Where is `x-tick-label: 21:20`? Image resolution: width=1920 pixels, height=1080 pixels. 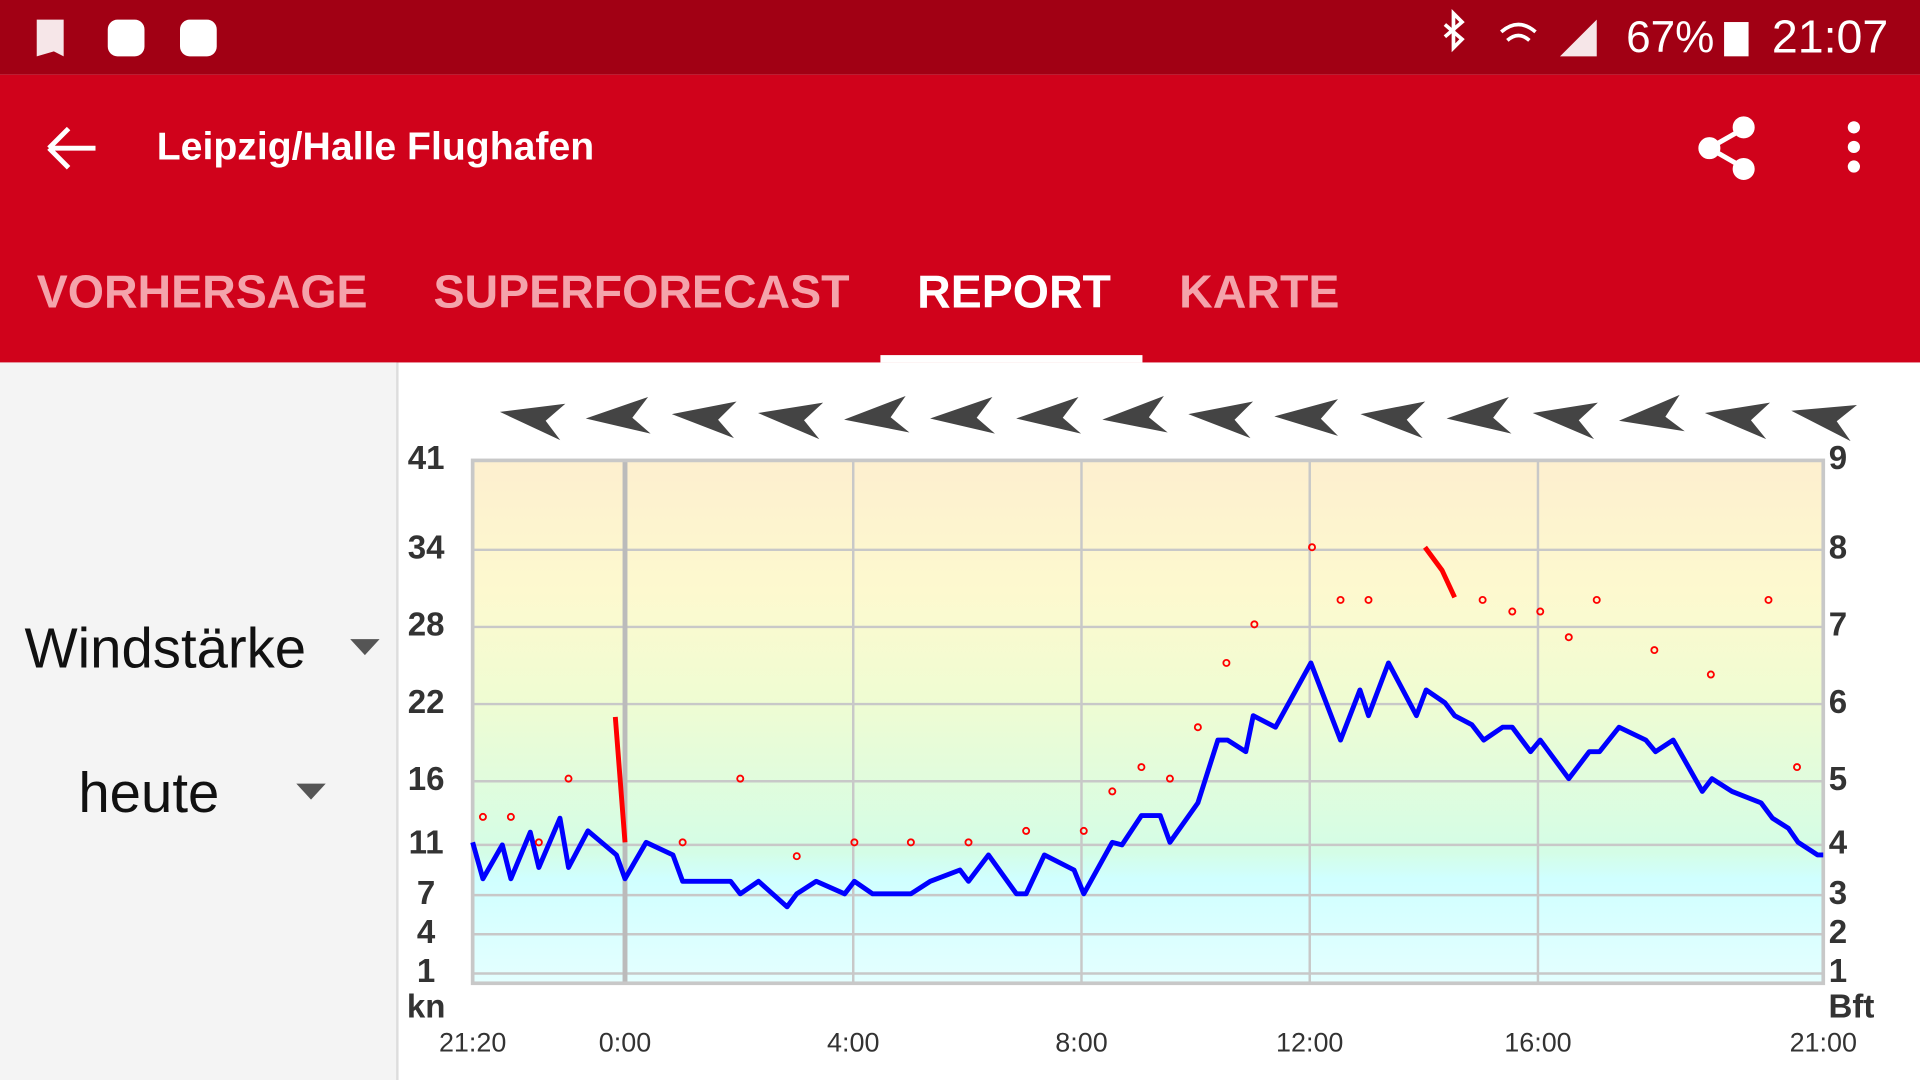 x-tick-label: 21:20 is located at coordinates (472, 1043).